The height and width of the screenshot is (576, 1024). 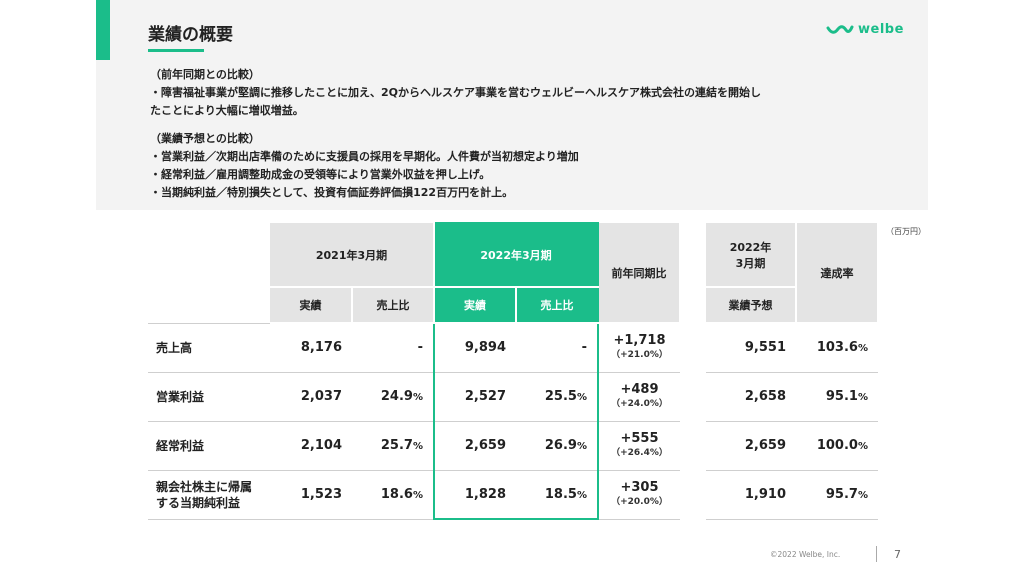 What do you see at coordinates (639, 487) in the screenshot?
I see `yoy-value: +305` at bounding box center [639, 487].